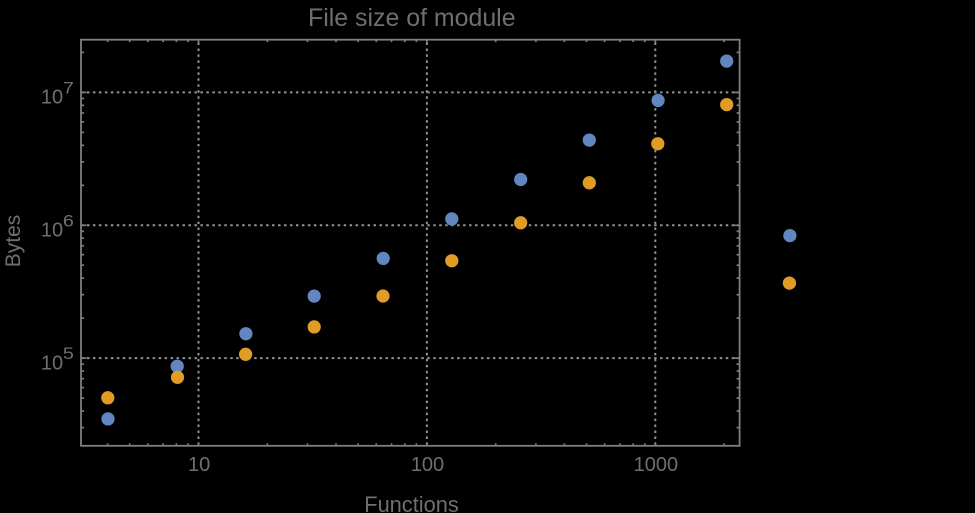 This screenshot has width=975, height=513. What do you see at coordinates (427, 465) in the screenshot?
I see `svg-text: 100` at bounding box center [427, 465].